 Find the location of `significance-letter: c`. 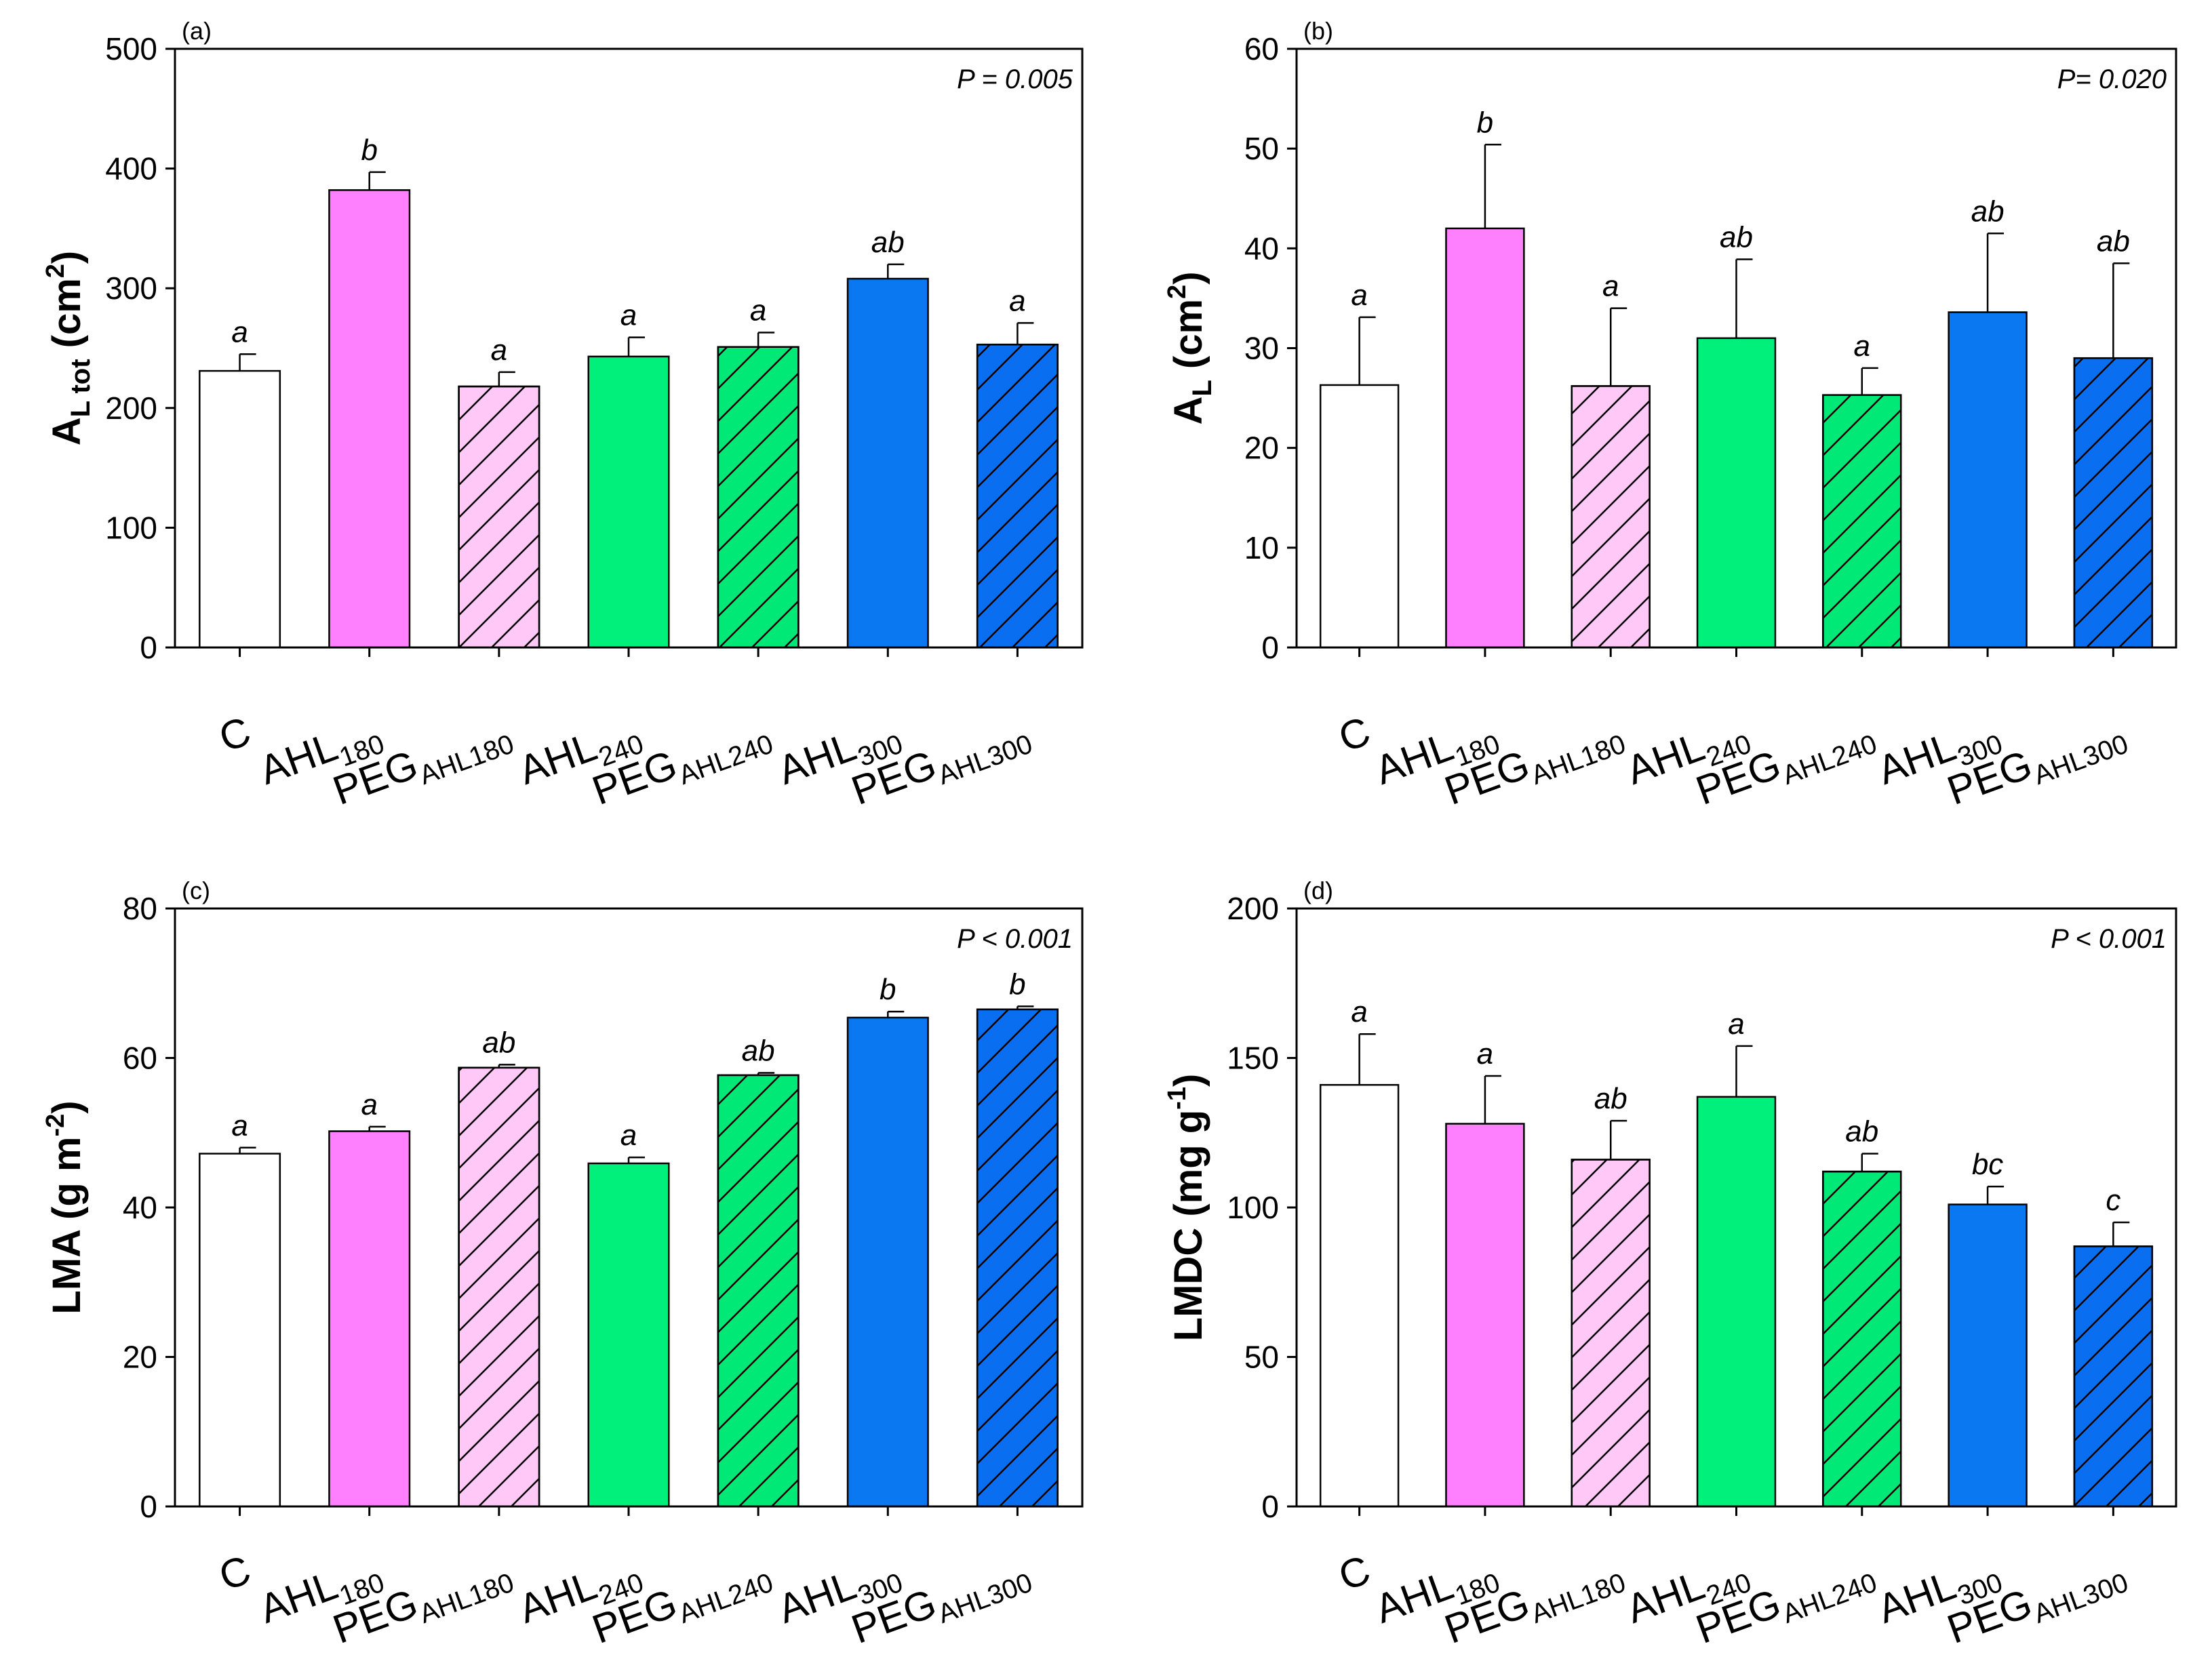

significance-letter: c is located at coordinates (2113, 1200).